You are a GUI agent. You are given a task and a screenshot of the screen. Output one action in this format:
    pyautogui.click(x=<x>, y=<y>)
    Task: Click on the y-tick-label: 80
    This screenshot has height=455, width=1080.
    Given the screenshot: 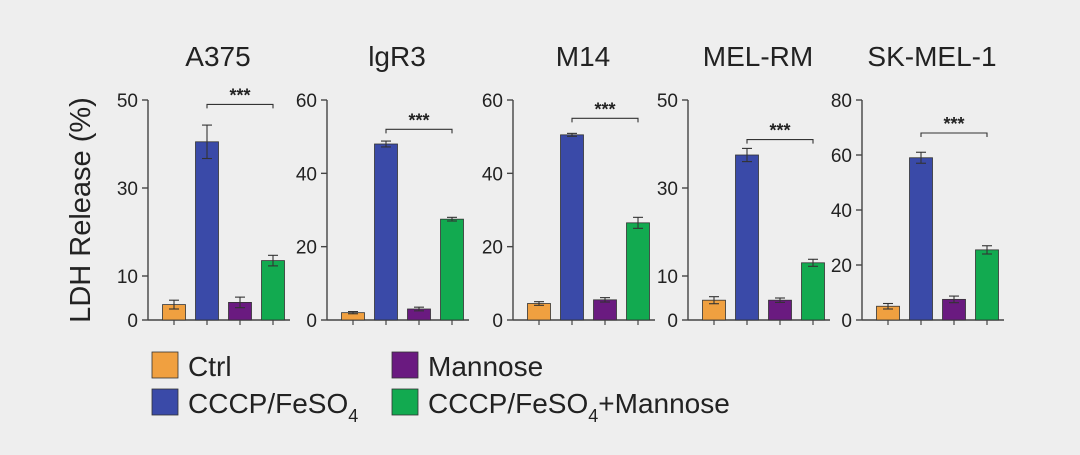 What is the action you would take?
    pyautogui.click(x=841, y=101)
    